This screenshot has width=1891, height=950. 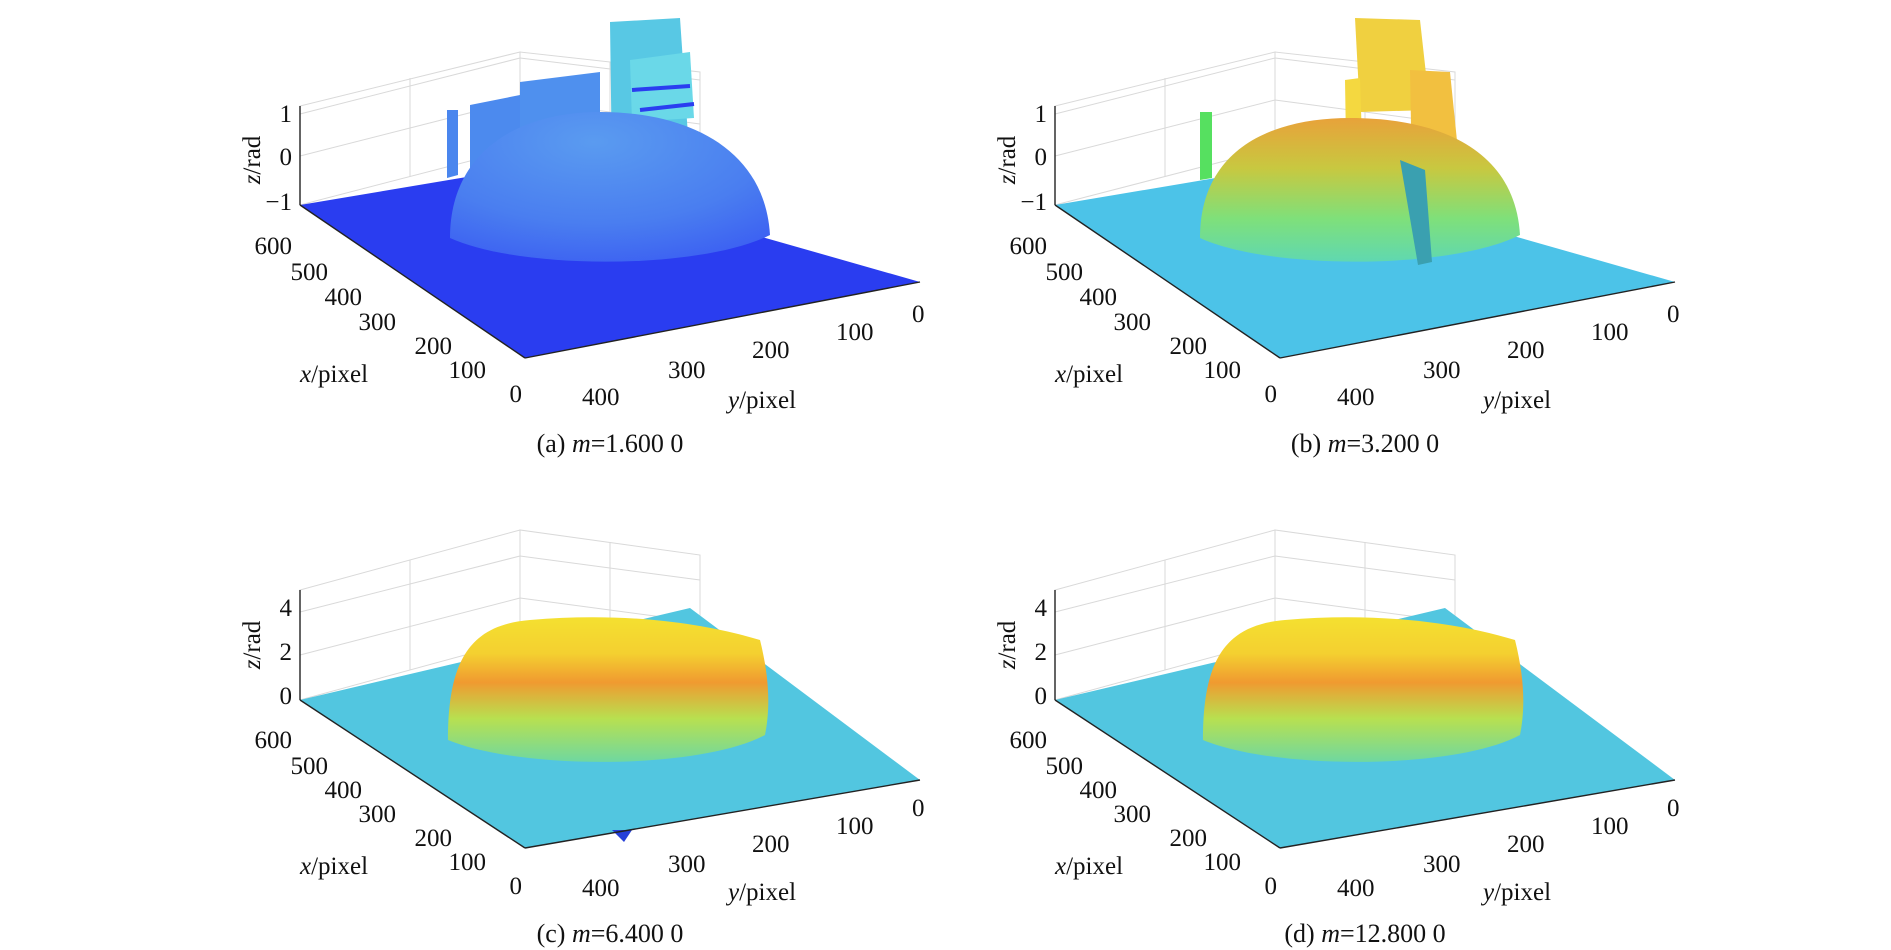 I want to click on panel-d-y-ticks: 400 300 200 100 0, so click(x=1508, y=848).